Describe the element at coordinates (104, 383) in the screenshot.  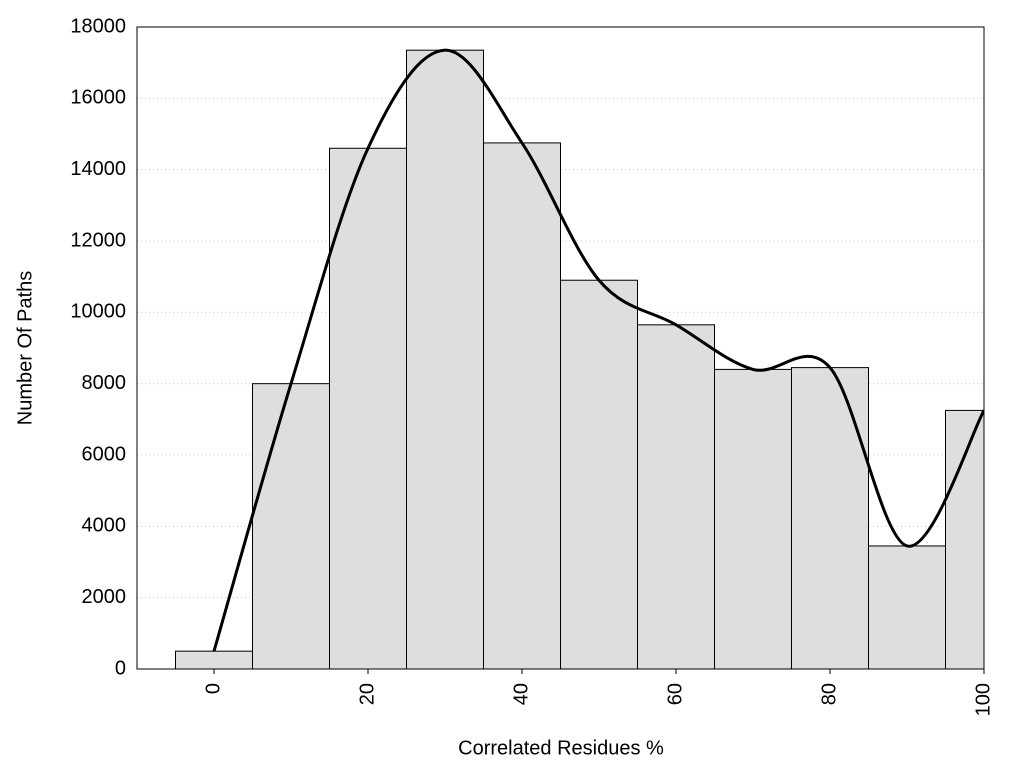
I see `y-tick-label: 8000` at that location.